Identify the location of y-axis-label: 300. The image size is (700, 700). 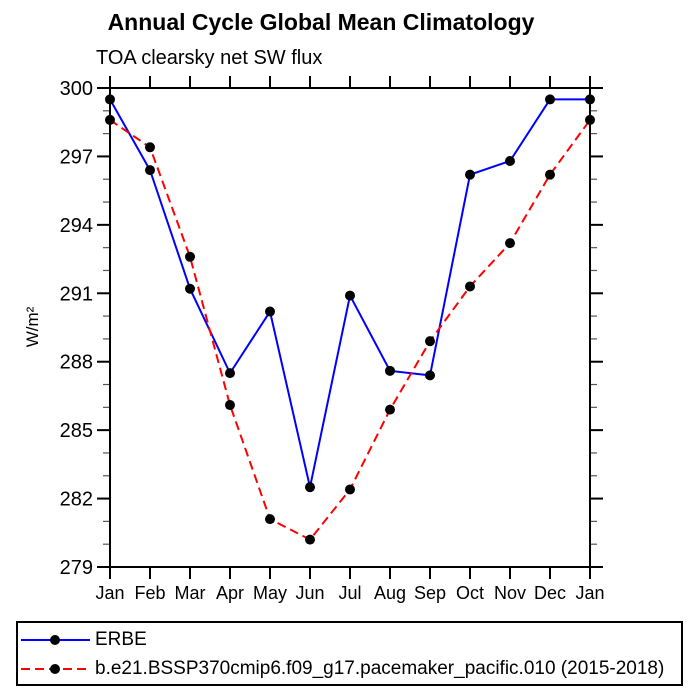
(76, 89).